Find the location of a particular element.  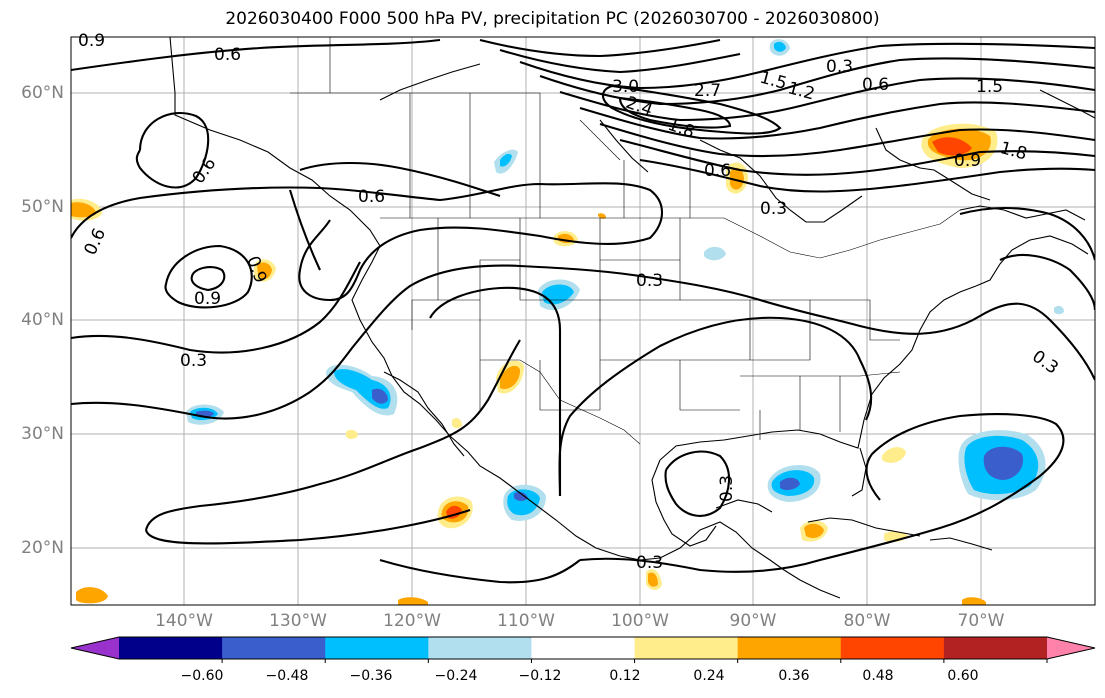

colorbar is located at coordinates (583, 649).